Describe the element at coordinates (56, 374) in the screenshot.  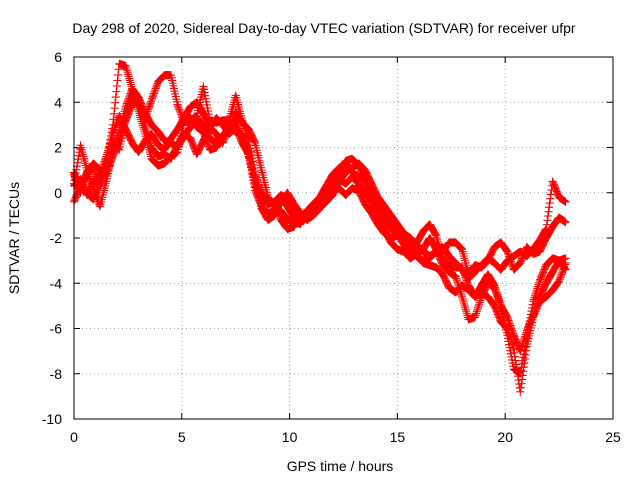
I see `y-tick-label: -8` at that location.